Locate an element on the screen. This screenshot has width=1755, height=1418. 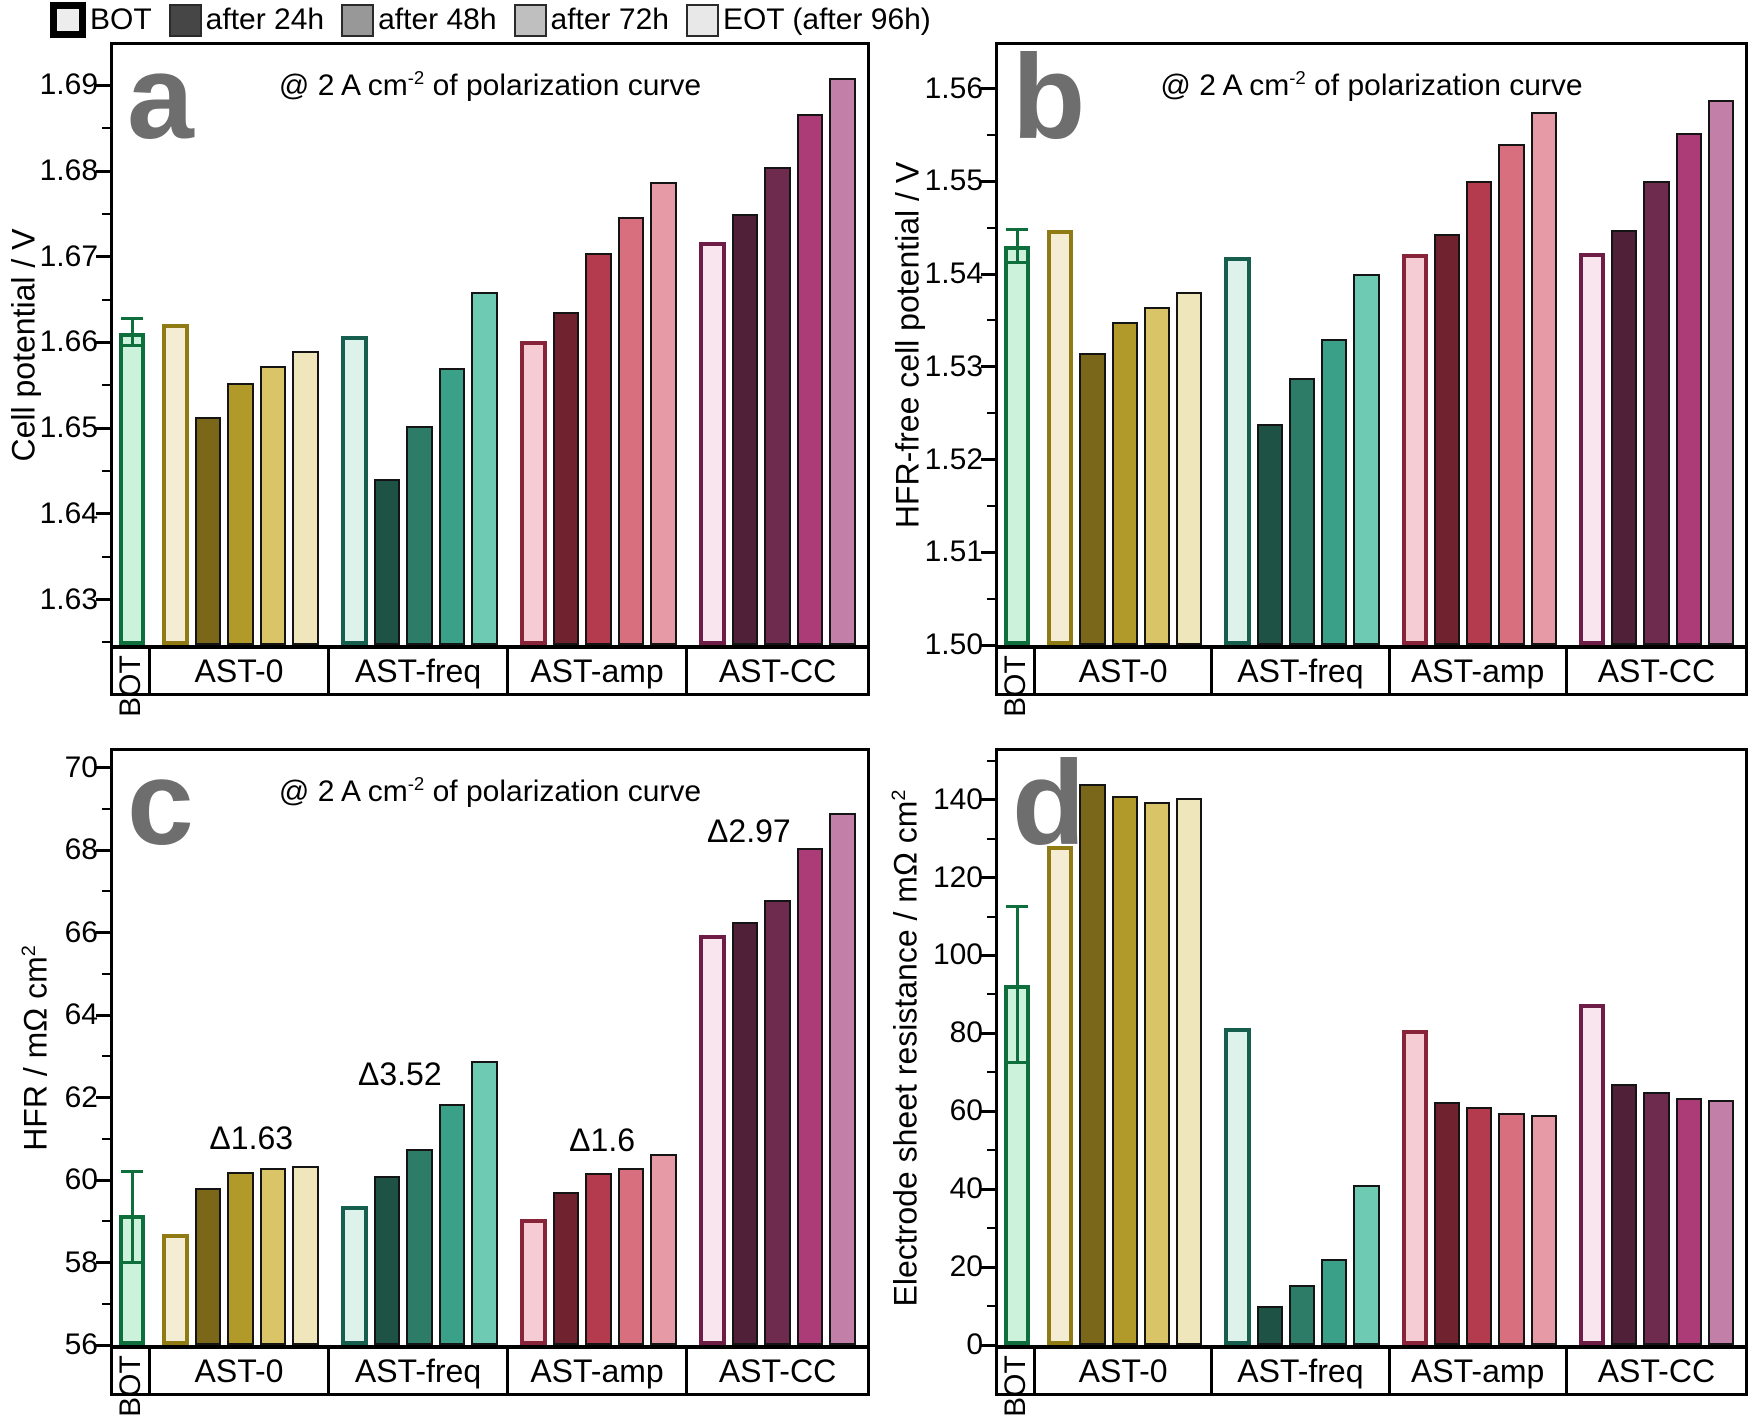
legend-item-after-48h: after 48h is located at coordinates (419, 20).